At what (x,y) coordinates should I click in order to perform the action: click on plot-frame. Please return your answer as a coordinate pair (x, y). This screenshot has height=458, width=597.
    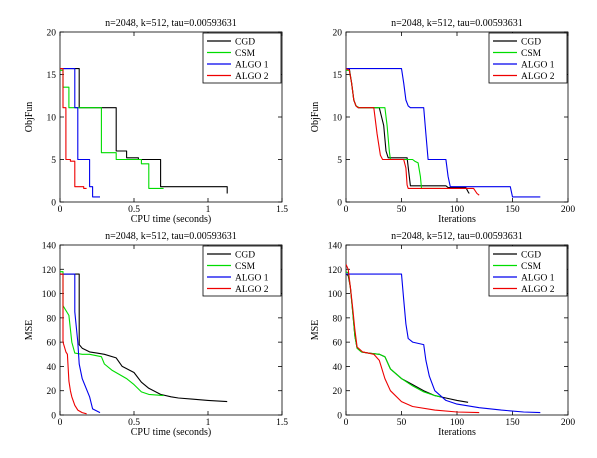
    Looking at the image, I should click on (171, 330).